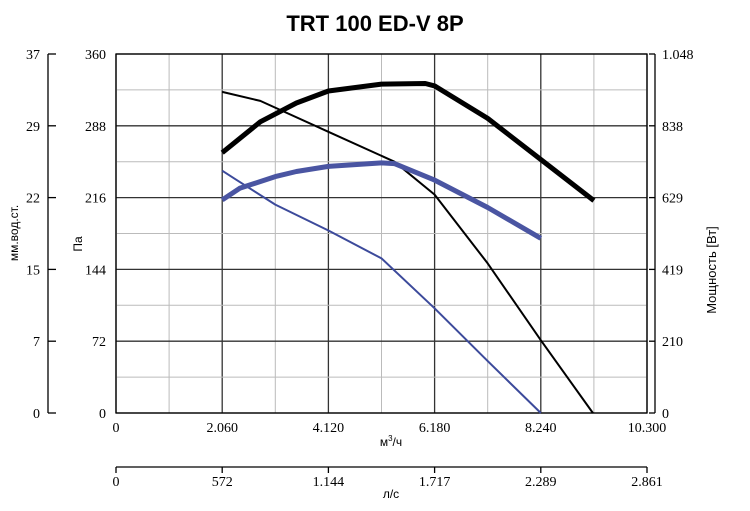 The image size is (750, 511). Describe the element at coordinates (78, 244) in the screenshot. I see `y-axis-title: Па` at that location.